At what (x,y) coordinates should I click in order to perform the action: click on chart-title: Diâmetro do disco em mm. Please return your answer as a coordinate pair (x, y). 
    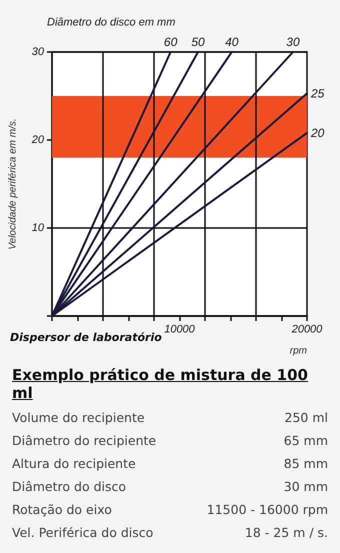
    Looking at the image, I should click on (111, 22).